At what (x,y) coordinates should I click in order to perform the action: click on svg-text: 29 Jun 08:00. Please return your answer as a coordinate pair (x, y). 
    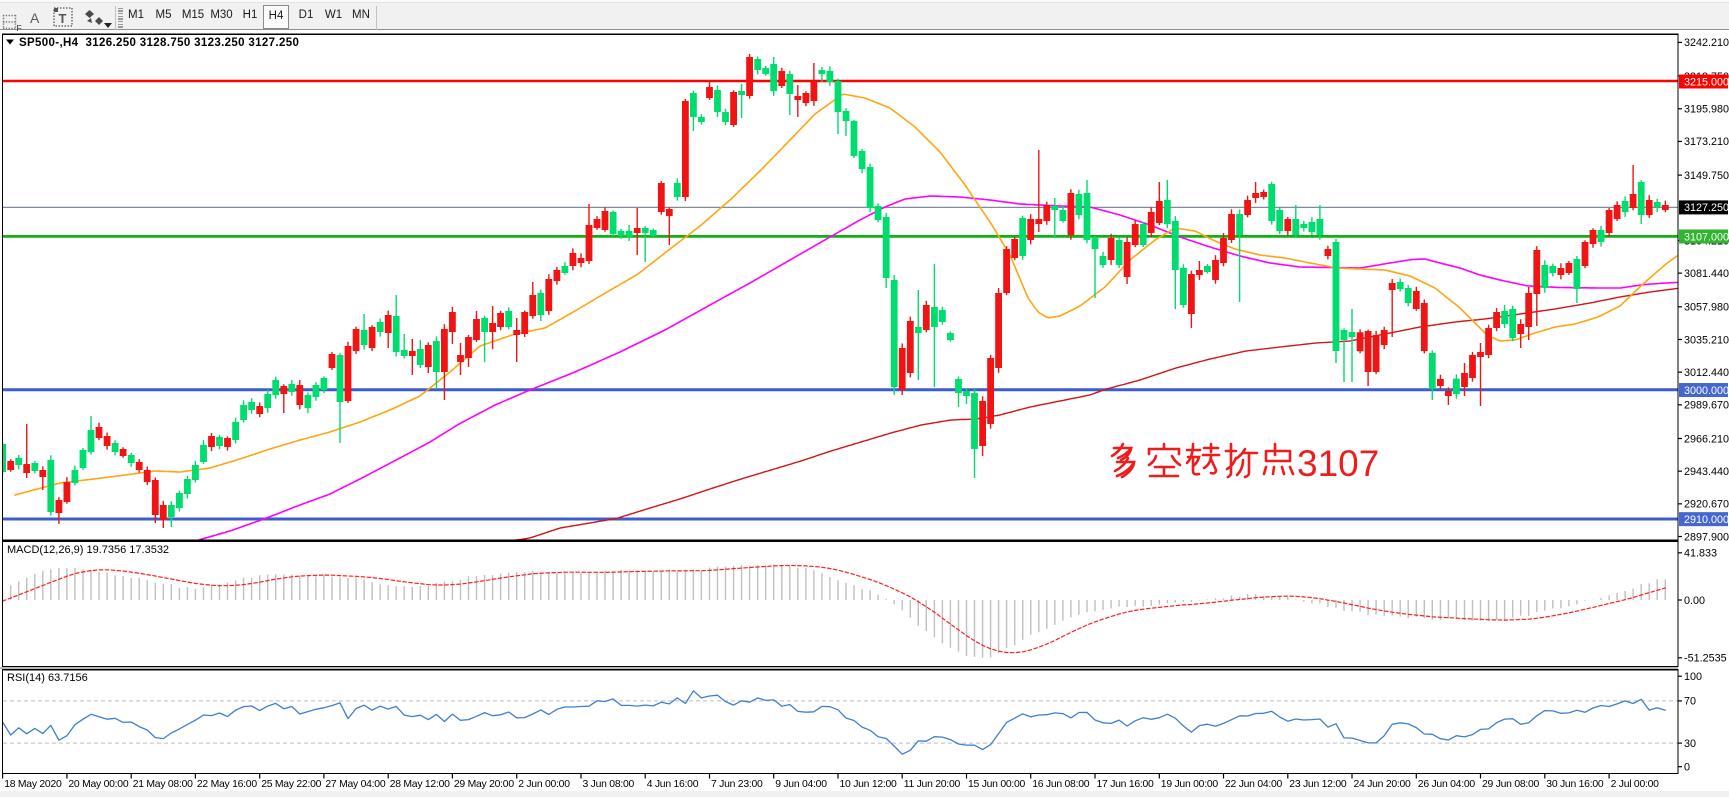
    Looking at the image, I should click on (1511, 784).